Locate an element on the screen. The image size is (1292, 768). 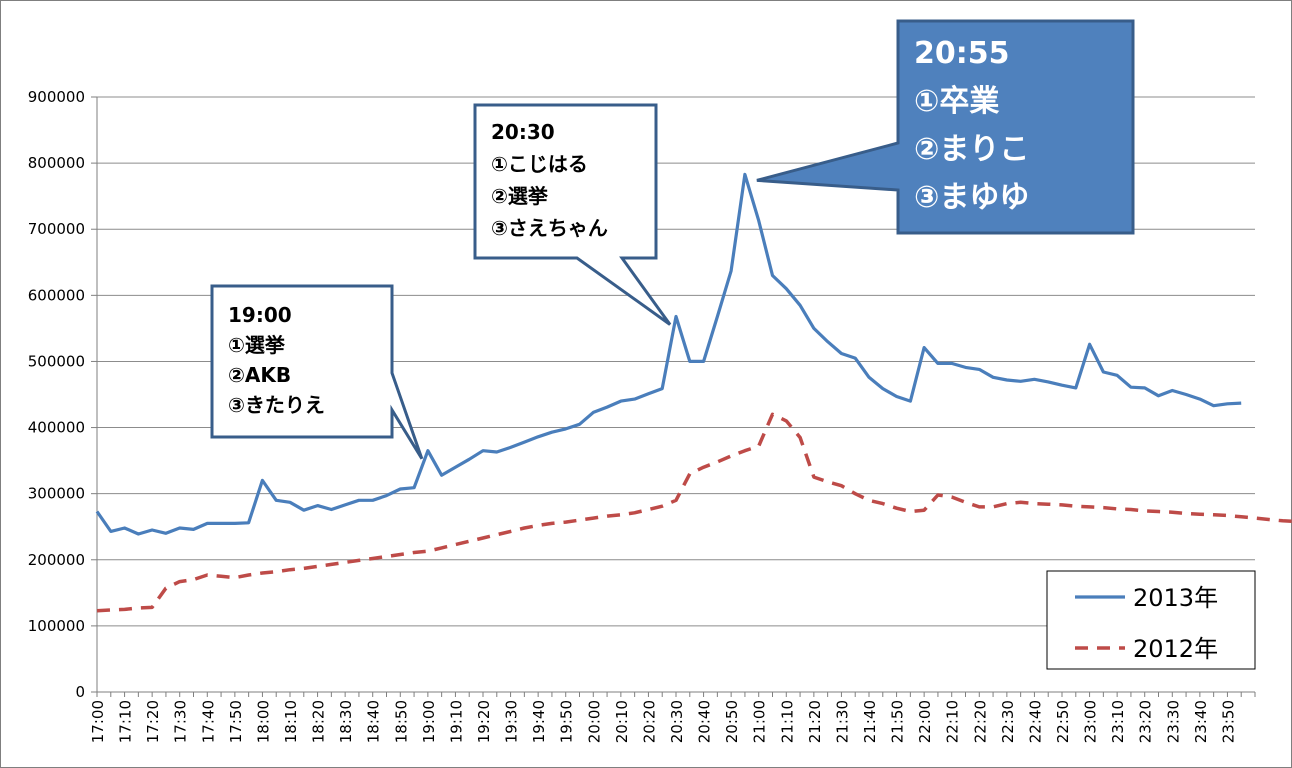
x-tick-label: 20:40 is located at coordinates (705, 721).